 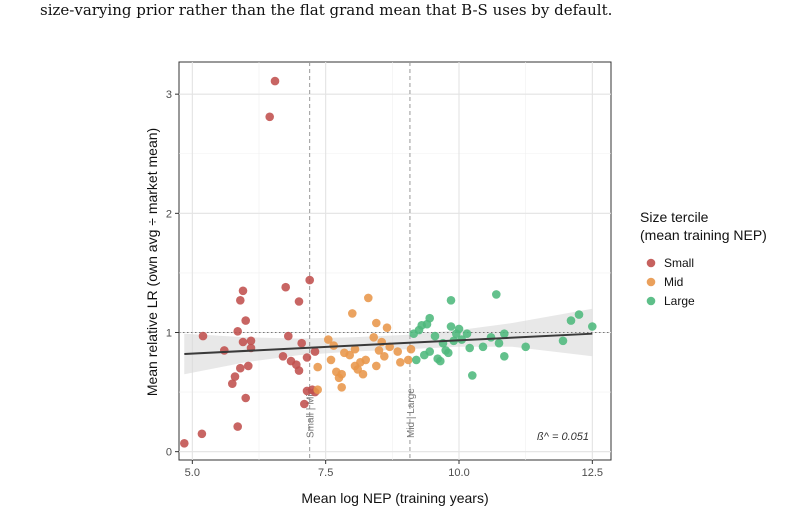 What do you see at coordinates (679, 263) in the screenshot?
I see `legend-label-small: Small` at bounding box center [679, 263].